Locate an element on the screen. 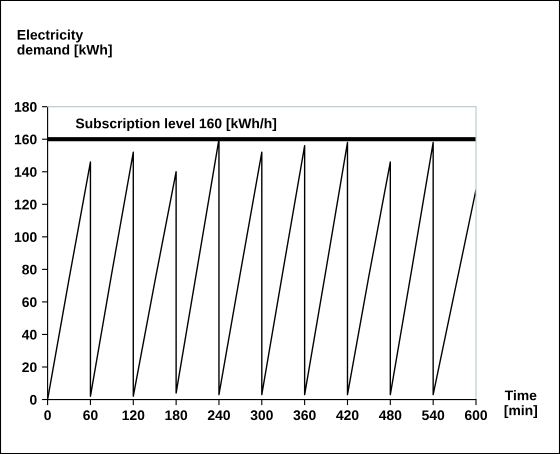 Image resolution: width=560 pixels, height=454 pixels. x-tick-label: 300 is located at coordinates (261, 415).